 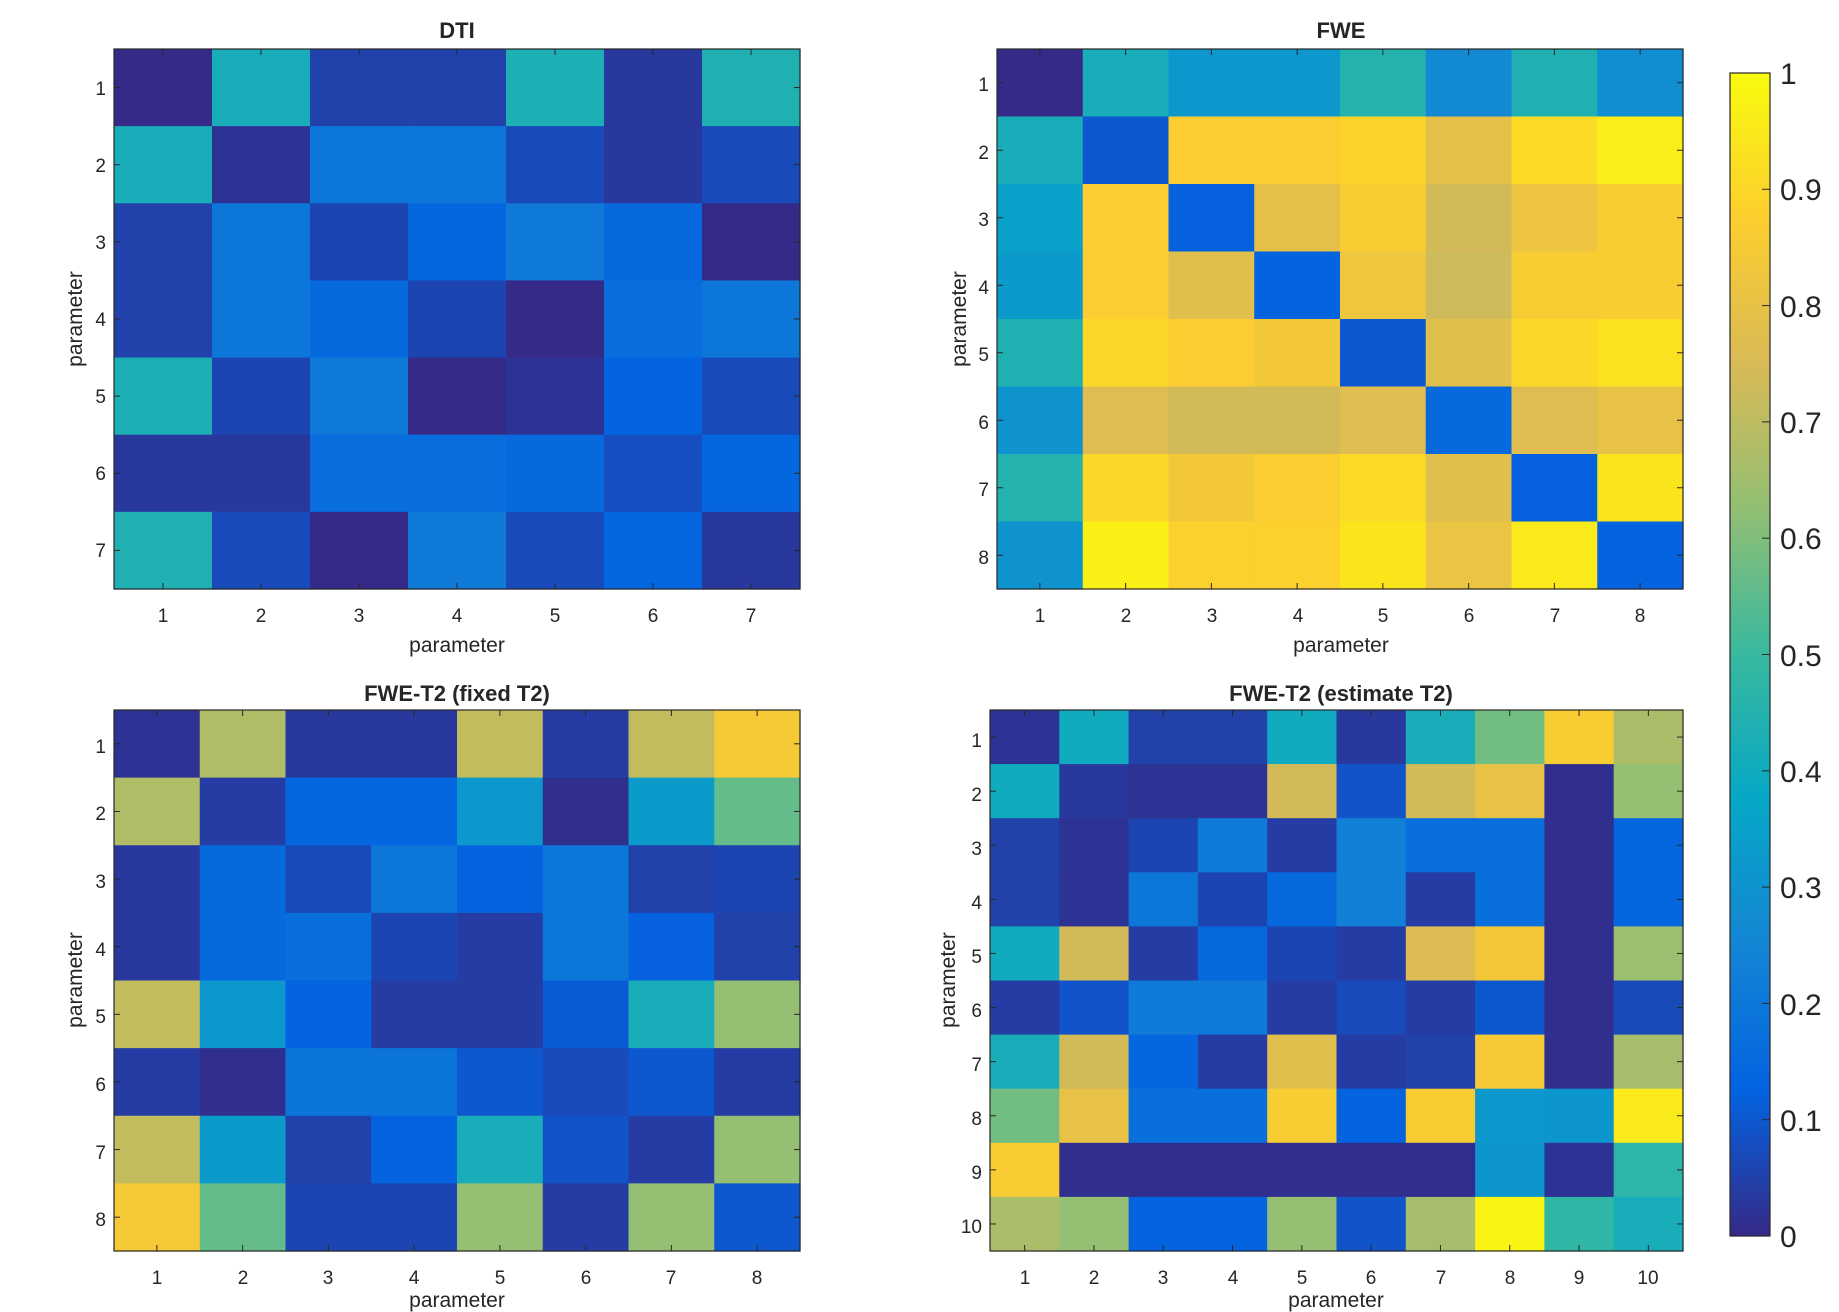 I want to click on y-tick-label: 8, so click(x=976, y=1119).